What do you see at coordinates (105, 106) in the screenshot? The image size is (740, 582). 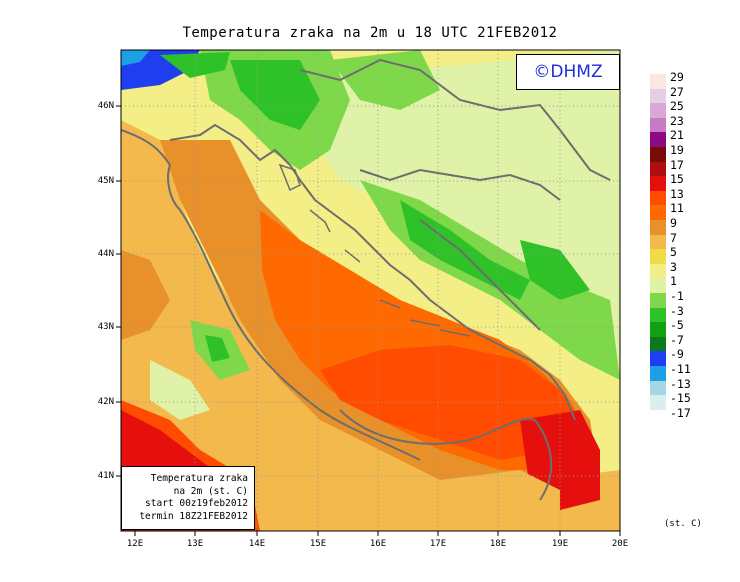 I see `lat-label: 46N` at bounding box center [105, 106].